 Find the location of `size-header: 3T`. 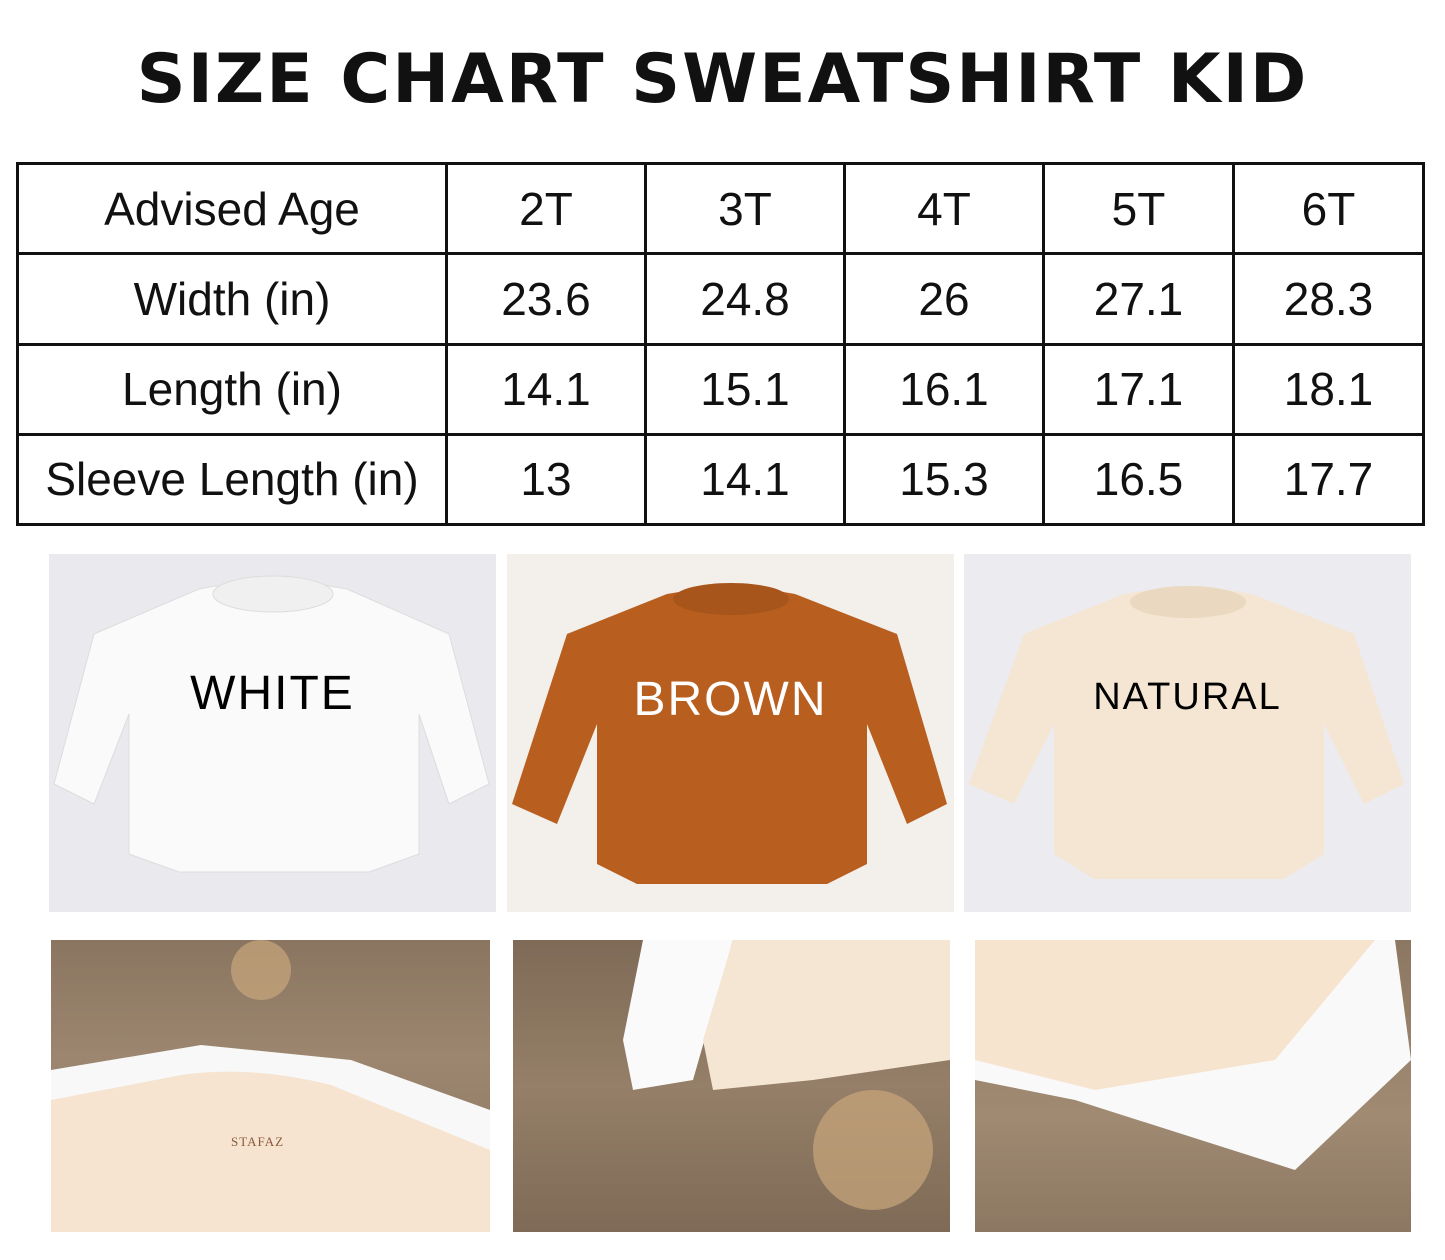

size-header: 3T is located at coordinates (745, 208).